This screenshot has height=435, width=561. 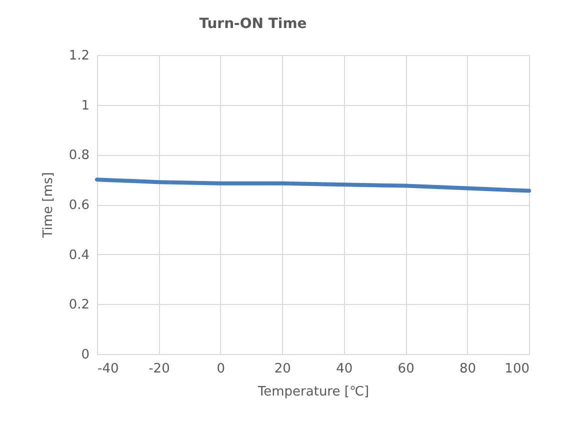 What do you see at coordinates (79, 255) in the screenshot?
I see `y-tick-label: 0.4` at bounding box center [79, 255].